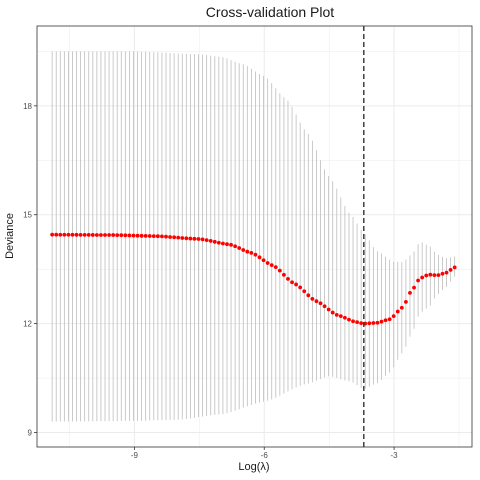 This screenshot has width=480, height=480. What do you see at coordinates (27, 106) in the screenshot?
I see `y-tick-label: 18` at bounding box center [27, 106].